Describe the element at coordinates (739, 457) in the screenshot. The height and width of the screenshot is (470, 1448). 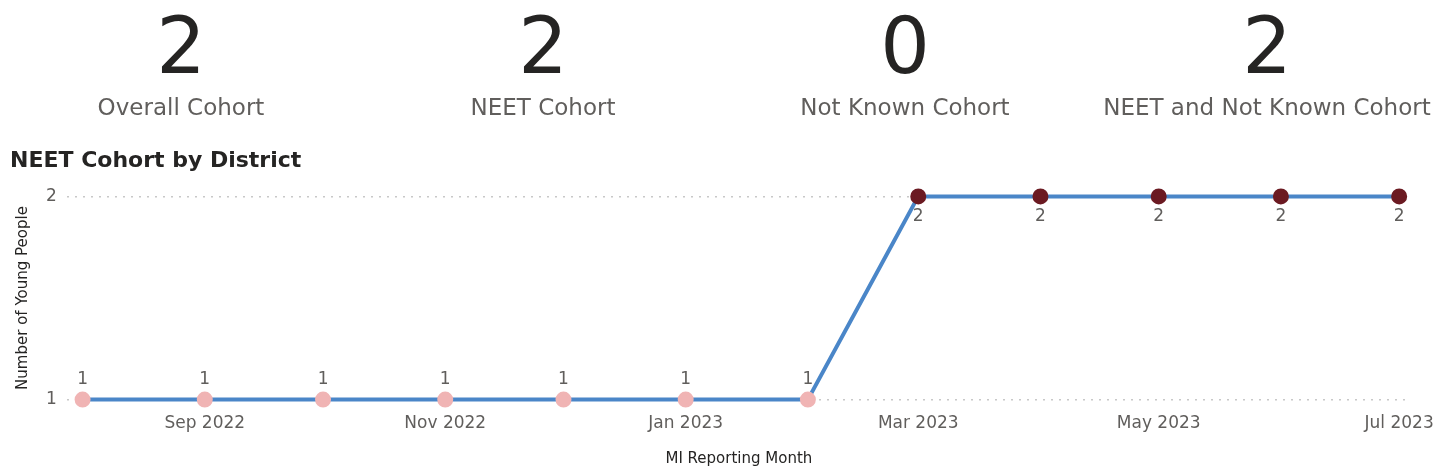
I see `x-axis-title: MI Reporting Month` at that location.